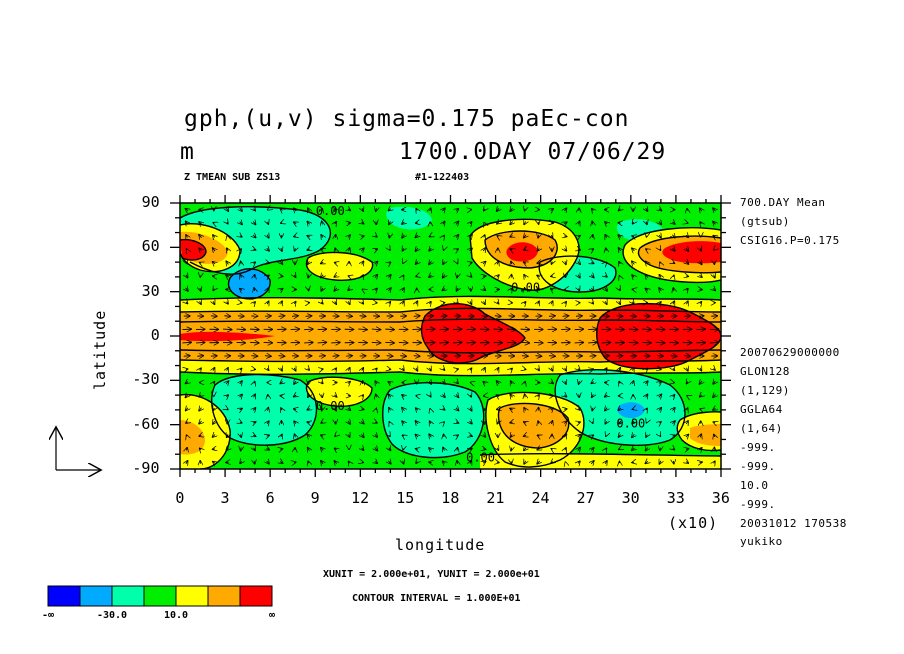 The height and width of the screenshot is (654, 904). What do you see at coordinates (450, 498) in the screenshot?
I see `x-tick-label: 18` at bounding box center [450, 498].